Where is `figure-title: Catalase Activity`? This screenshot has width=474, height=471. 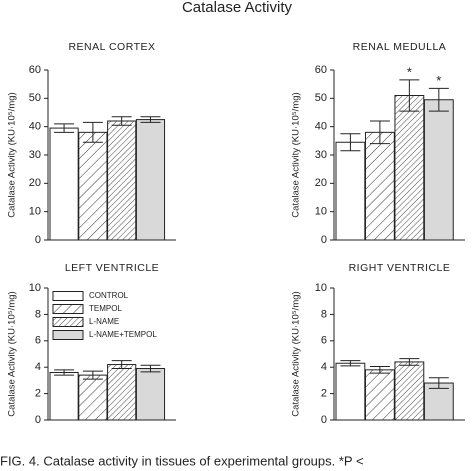 figure-title: Catalase Activity is located at coordinates (237, 8).